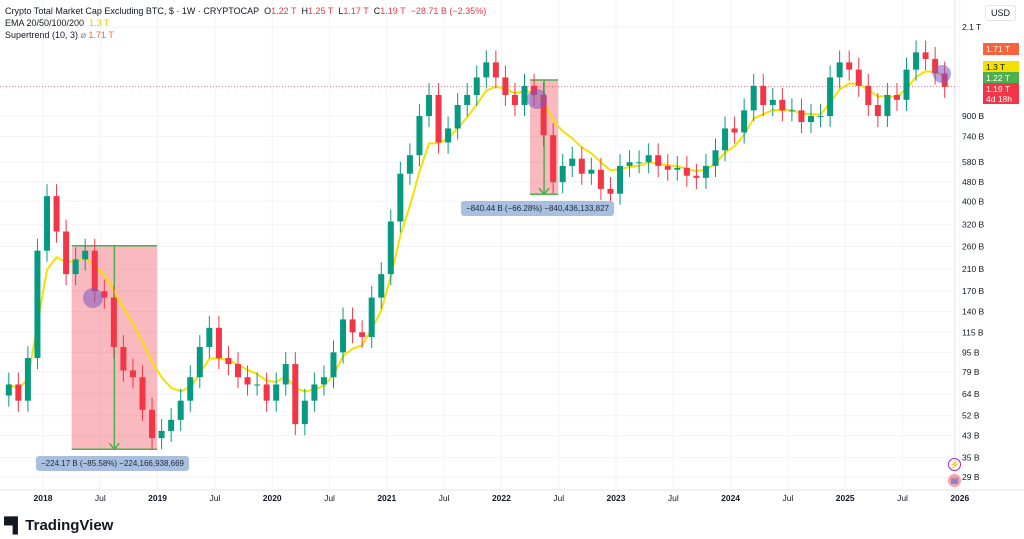 This screenshot has width=1024, height=539. What do you see at coordinates (1001, 67) in the screenshot?
I see `ema-price-label: 1.3 T` at bounding box center [1001, 67].